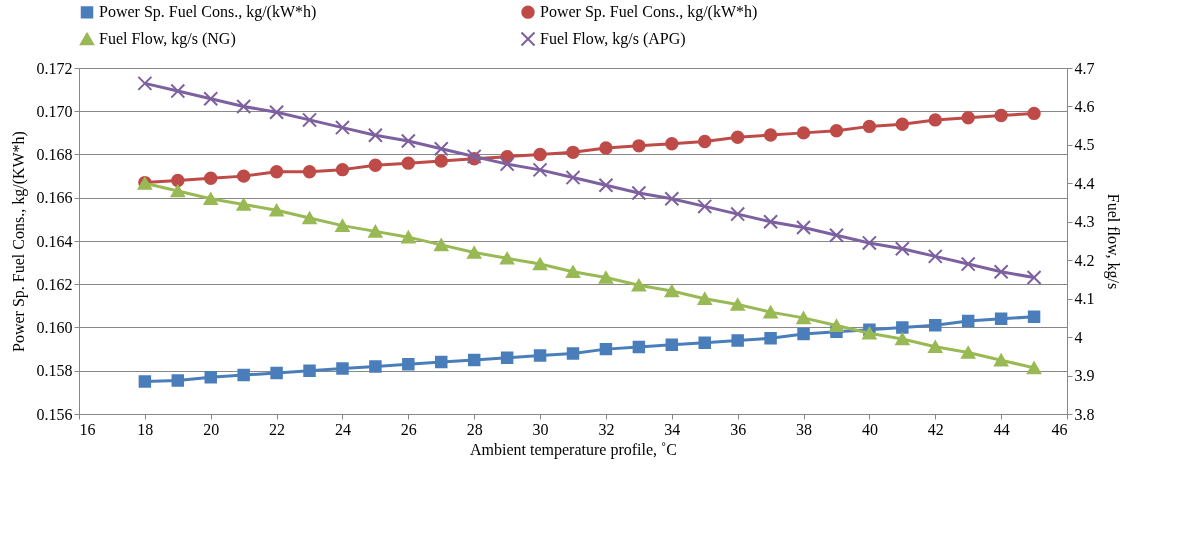  I want to click on x-tick-label: 24, so click(342, 429).